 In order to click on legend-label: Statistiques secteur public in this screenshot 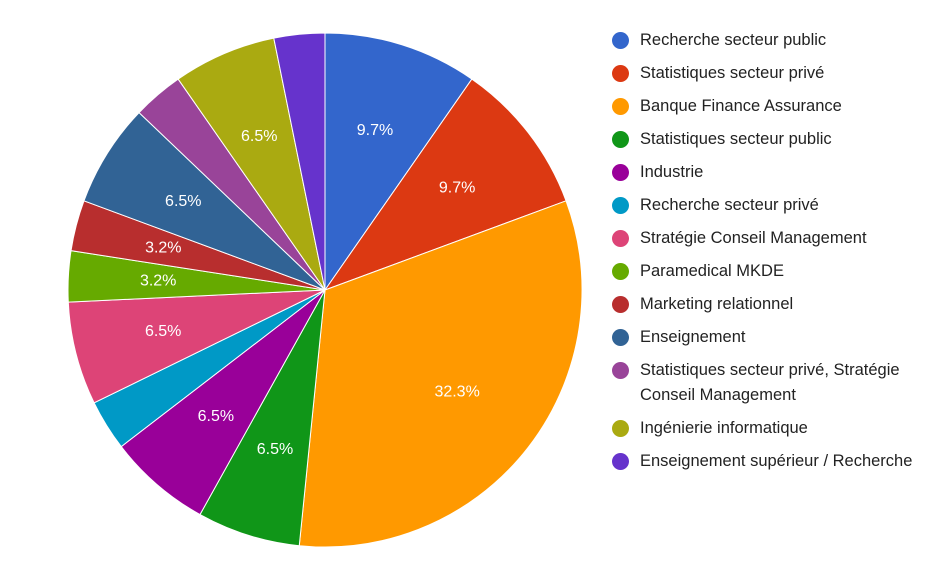, I will do `click(736, 139)`.